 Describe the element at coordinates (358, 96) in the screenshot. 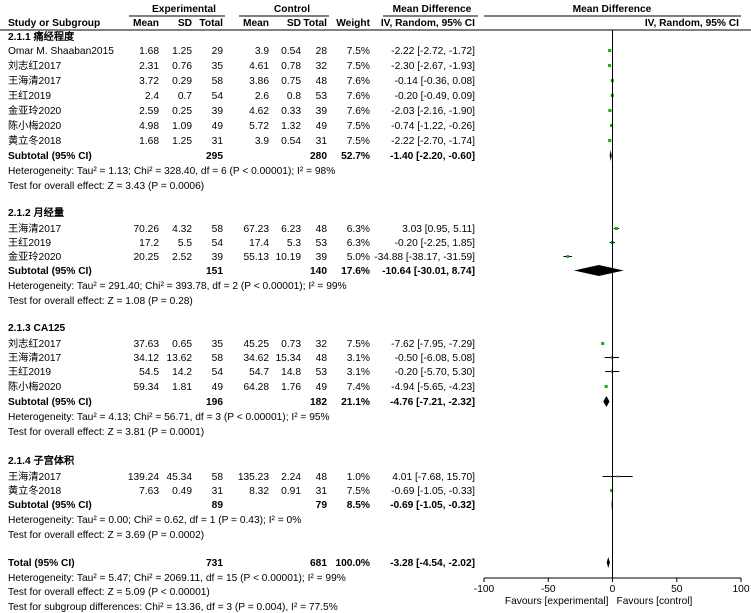

I see `study-weight: 7.6%` at that location.